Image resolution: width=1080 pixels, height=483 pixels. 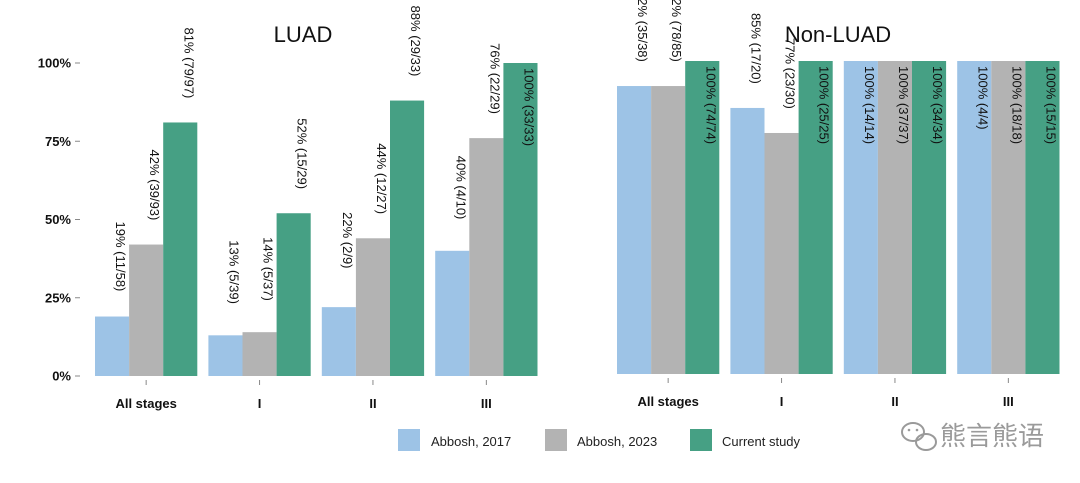 I want to click on bar-data-label: 52% (15/29), so click(x=302, y=153).